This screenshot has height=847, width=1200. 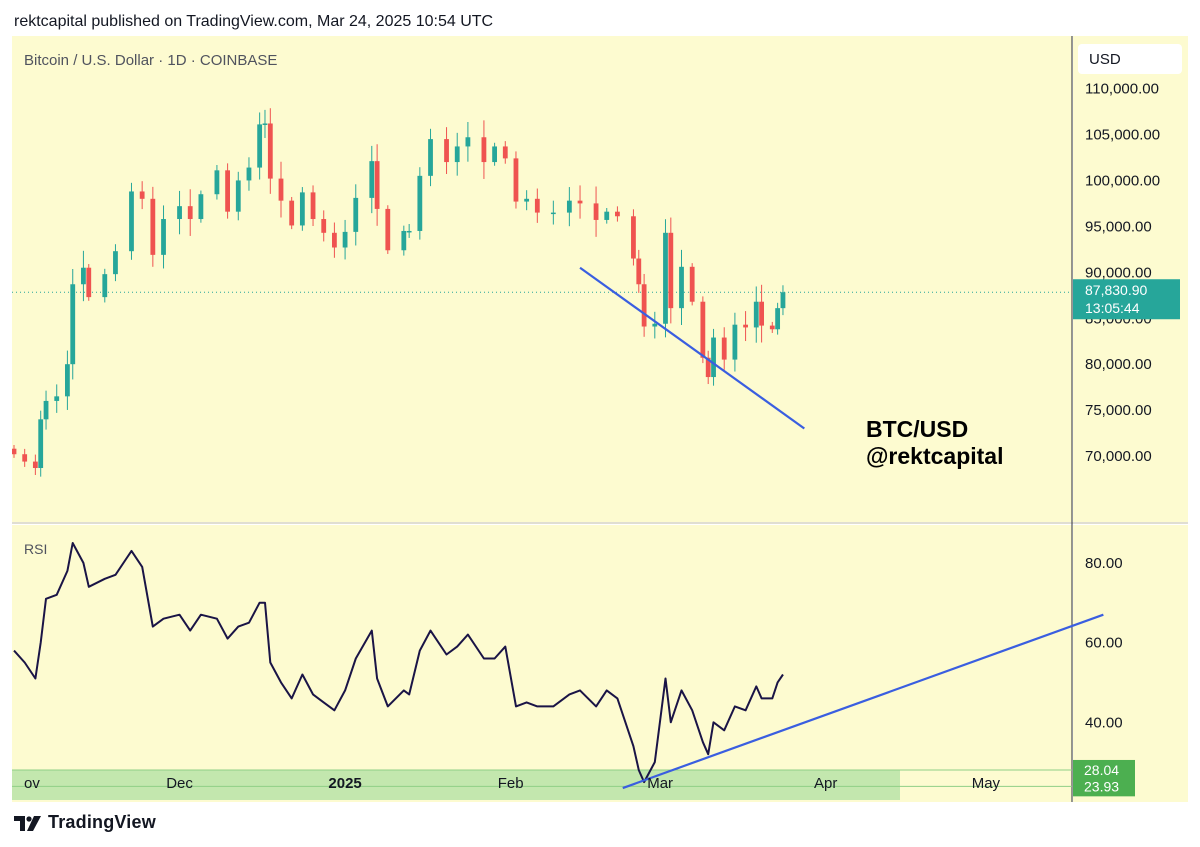 What do you see at coordinates (1105, 59) in the screenshot?
I see `currency-label: USD` at bounding box center [1105, 59].